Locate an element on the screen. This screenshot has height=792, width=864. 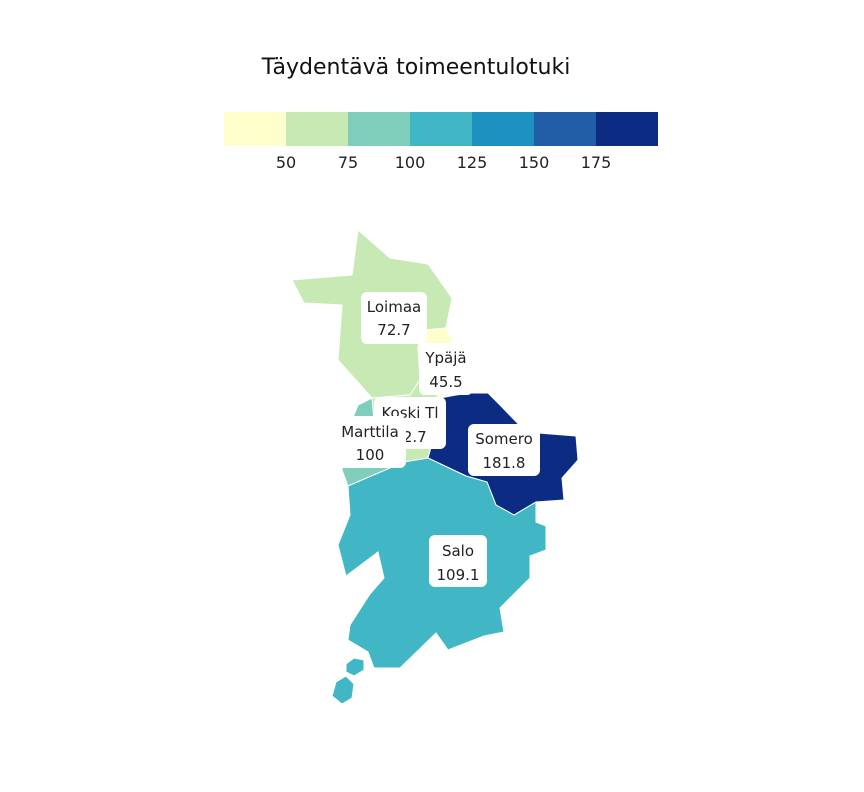
region-value: 100 is located at coordinates (370, 455).